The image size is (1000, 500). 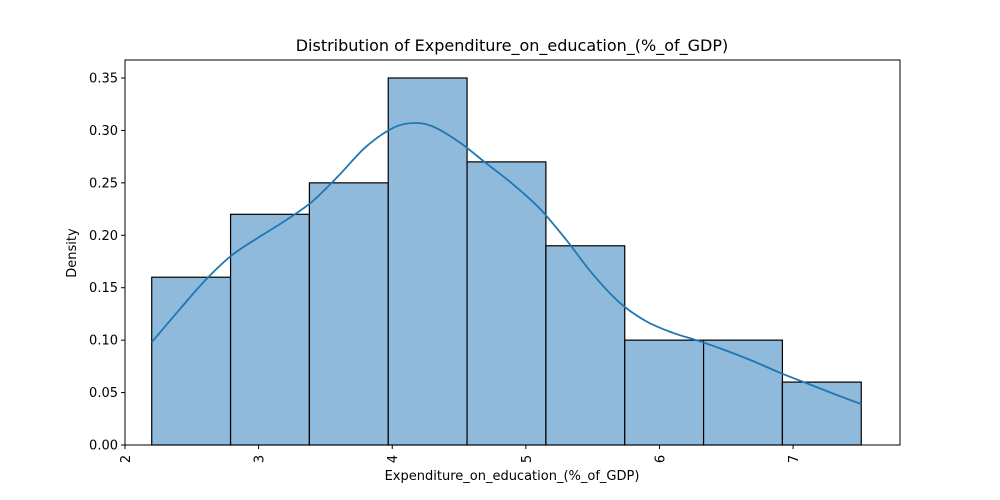 What do you see at coordinates (126, 459) in the screenshot?
I see `x-tick-label-2: 2` at bounding box center [126, 459].